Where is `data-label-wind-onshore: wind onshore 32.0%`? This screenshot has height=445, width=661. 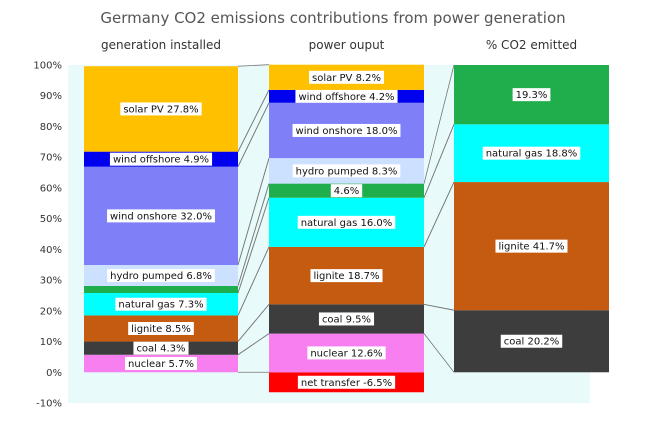
data-label-wind-onshore: wind onshore 32.0% is located at coordinates (161, 216).